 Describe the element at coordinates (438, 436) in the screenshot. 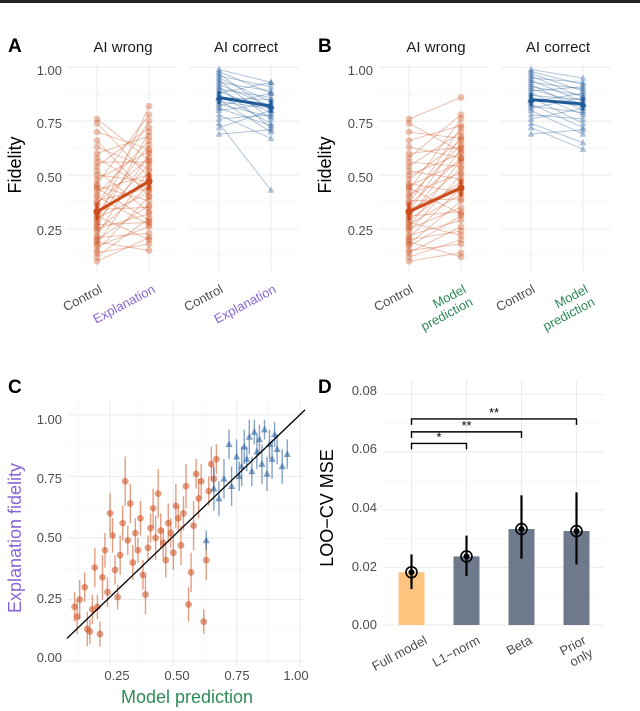

I see `significance-label: *` at that location.